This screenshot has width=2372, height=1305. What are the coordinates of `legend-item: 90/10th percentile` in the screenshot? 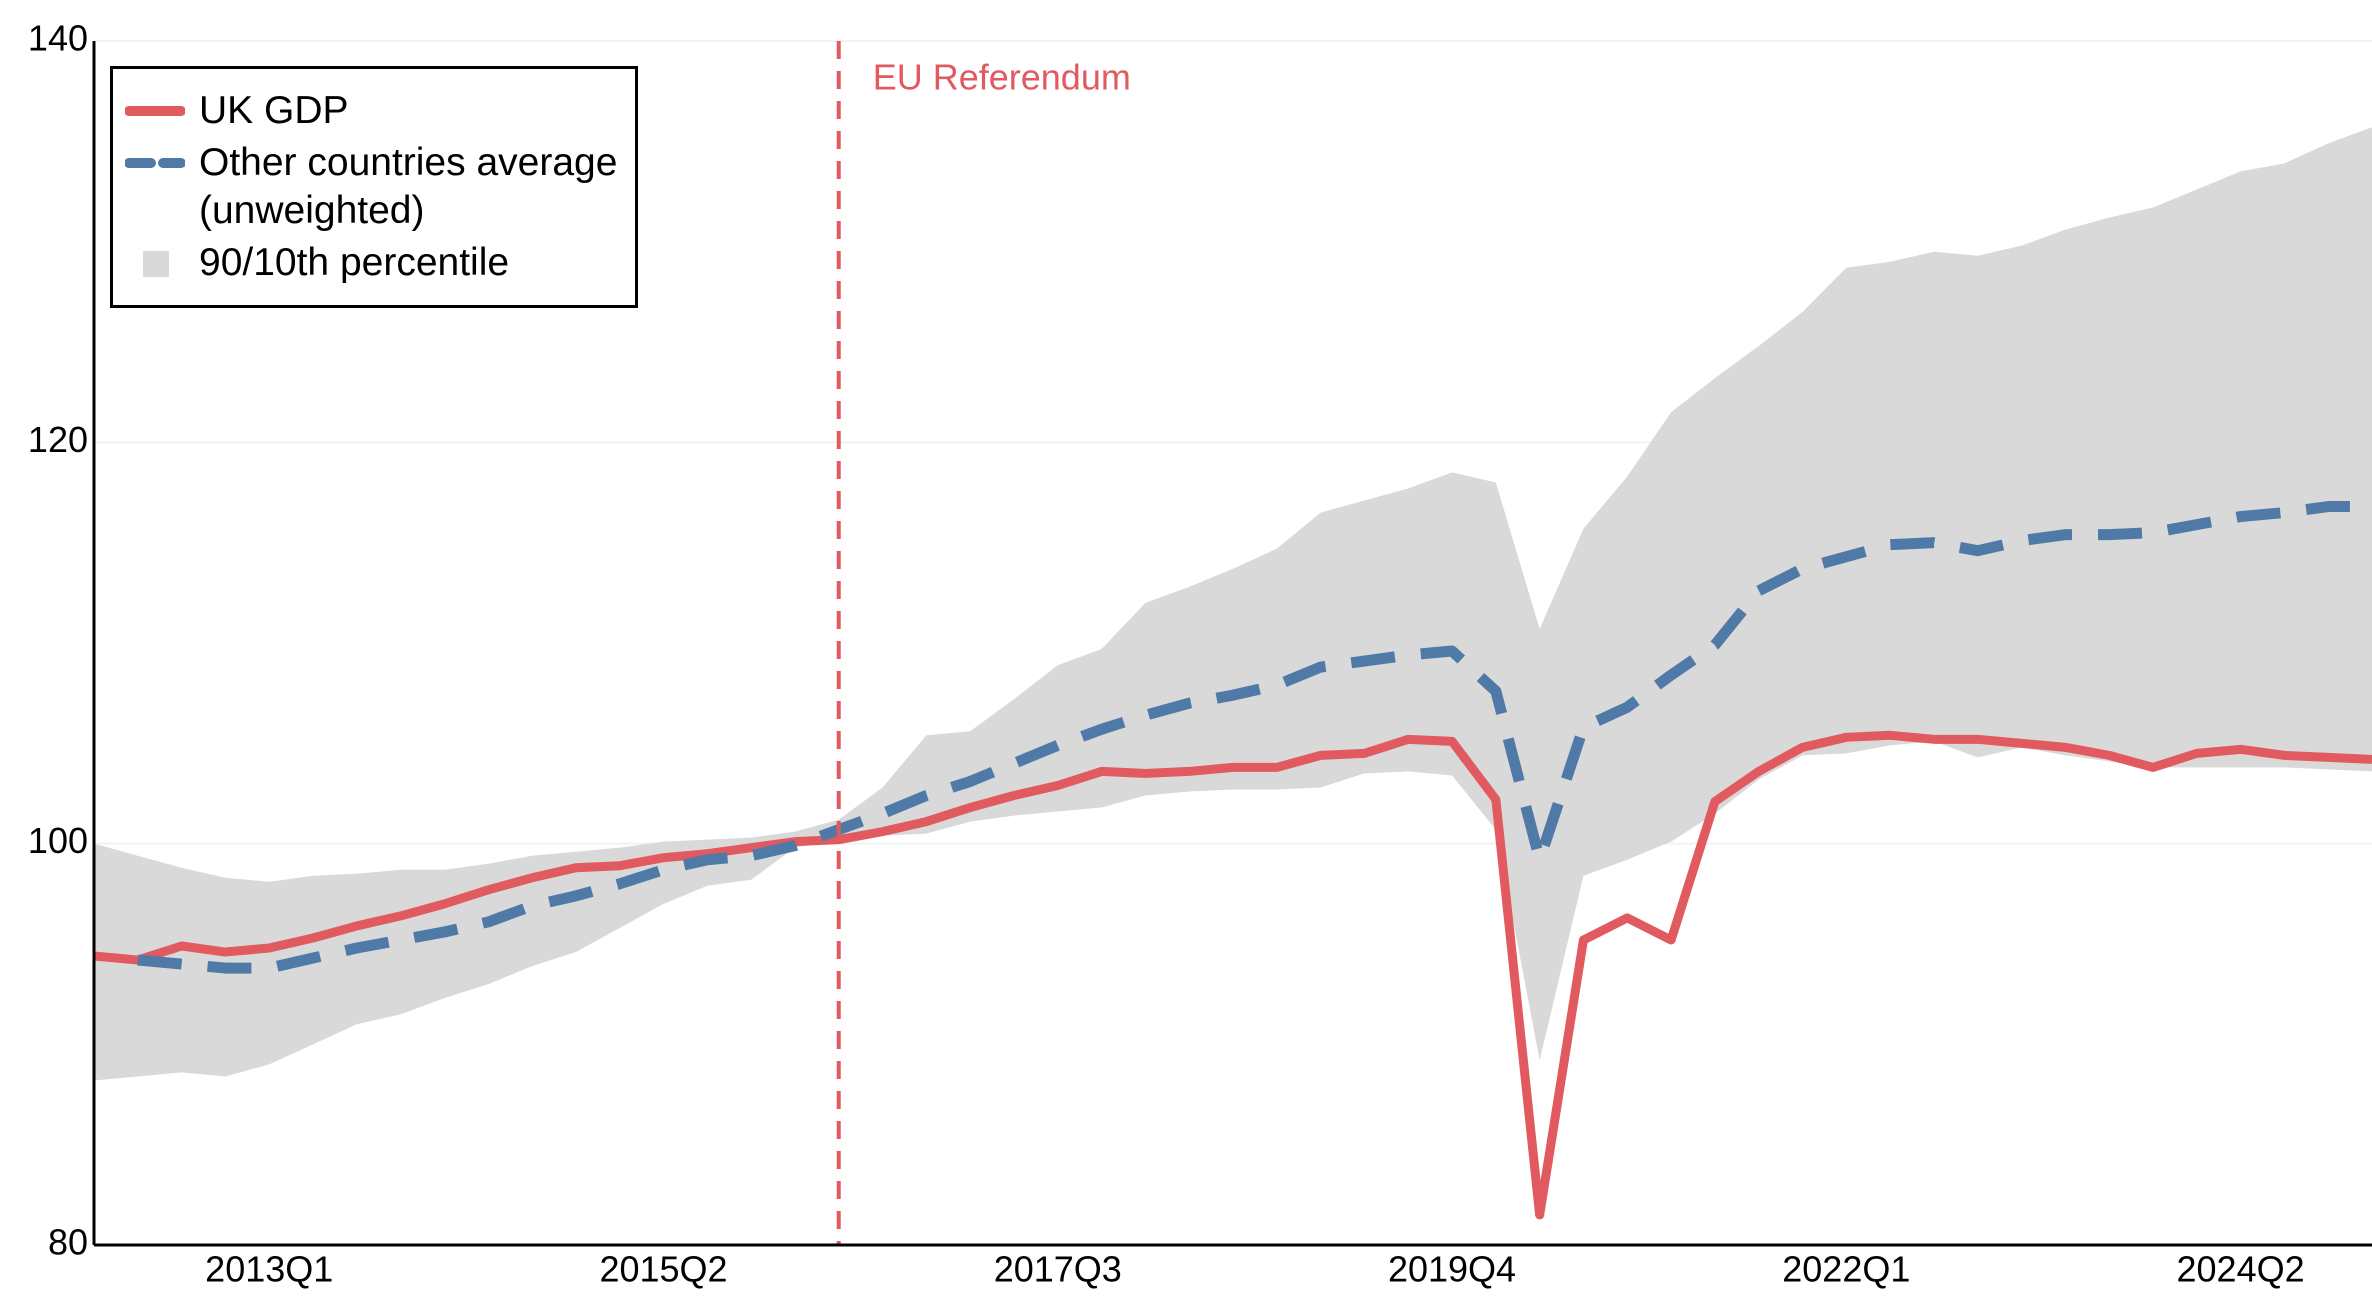 It's located at (375, 263).